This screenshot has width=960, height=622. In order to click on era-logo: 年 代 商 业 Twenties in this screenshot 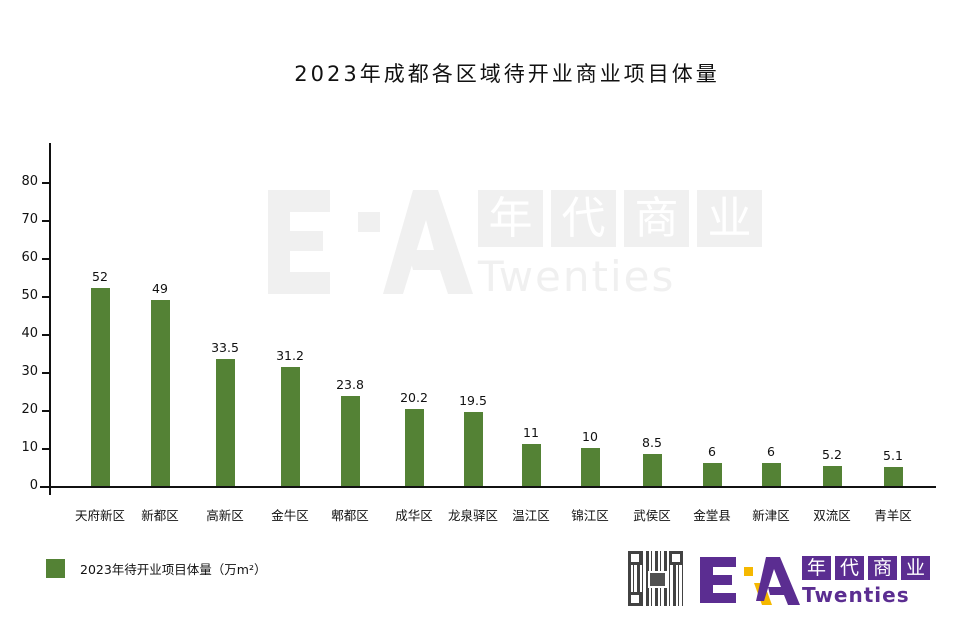, I will do `click(820, 580)`.